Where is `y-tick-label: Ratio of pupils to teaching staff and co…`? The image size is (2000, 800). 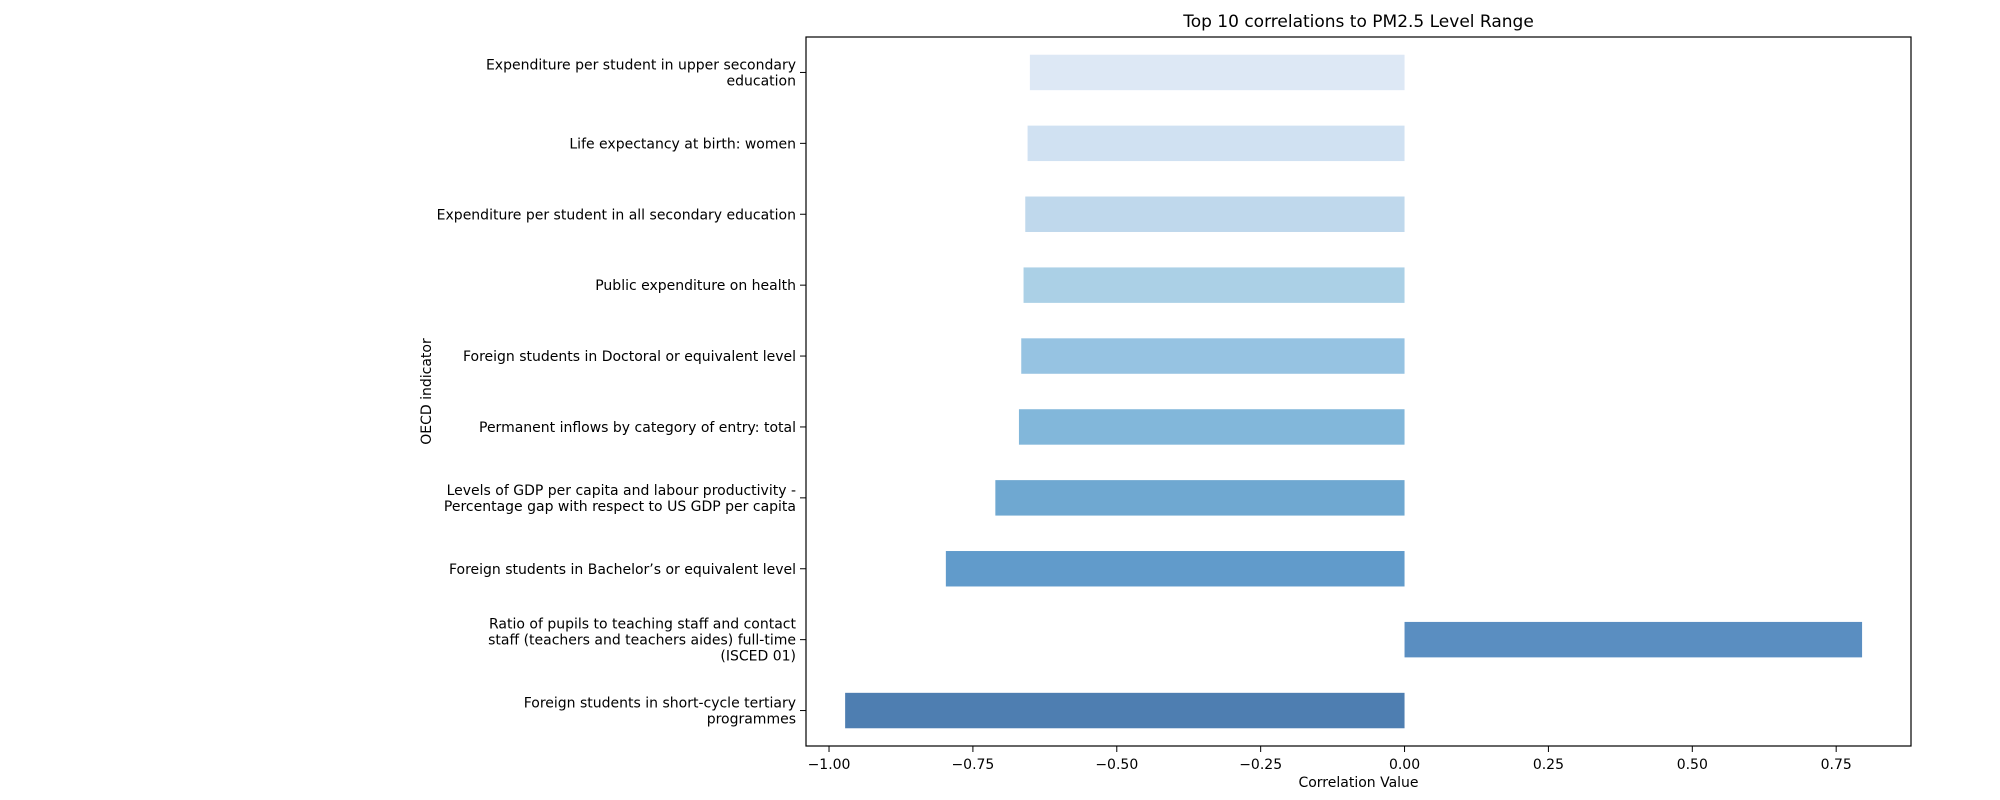
y-tick-label: Ratio of pupils to teaching staff and co… is located at coordinates (642, 641).